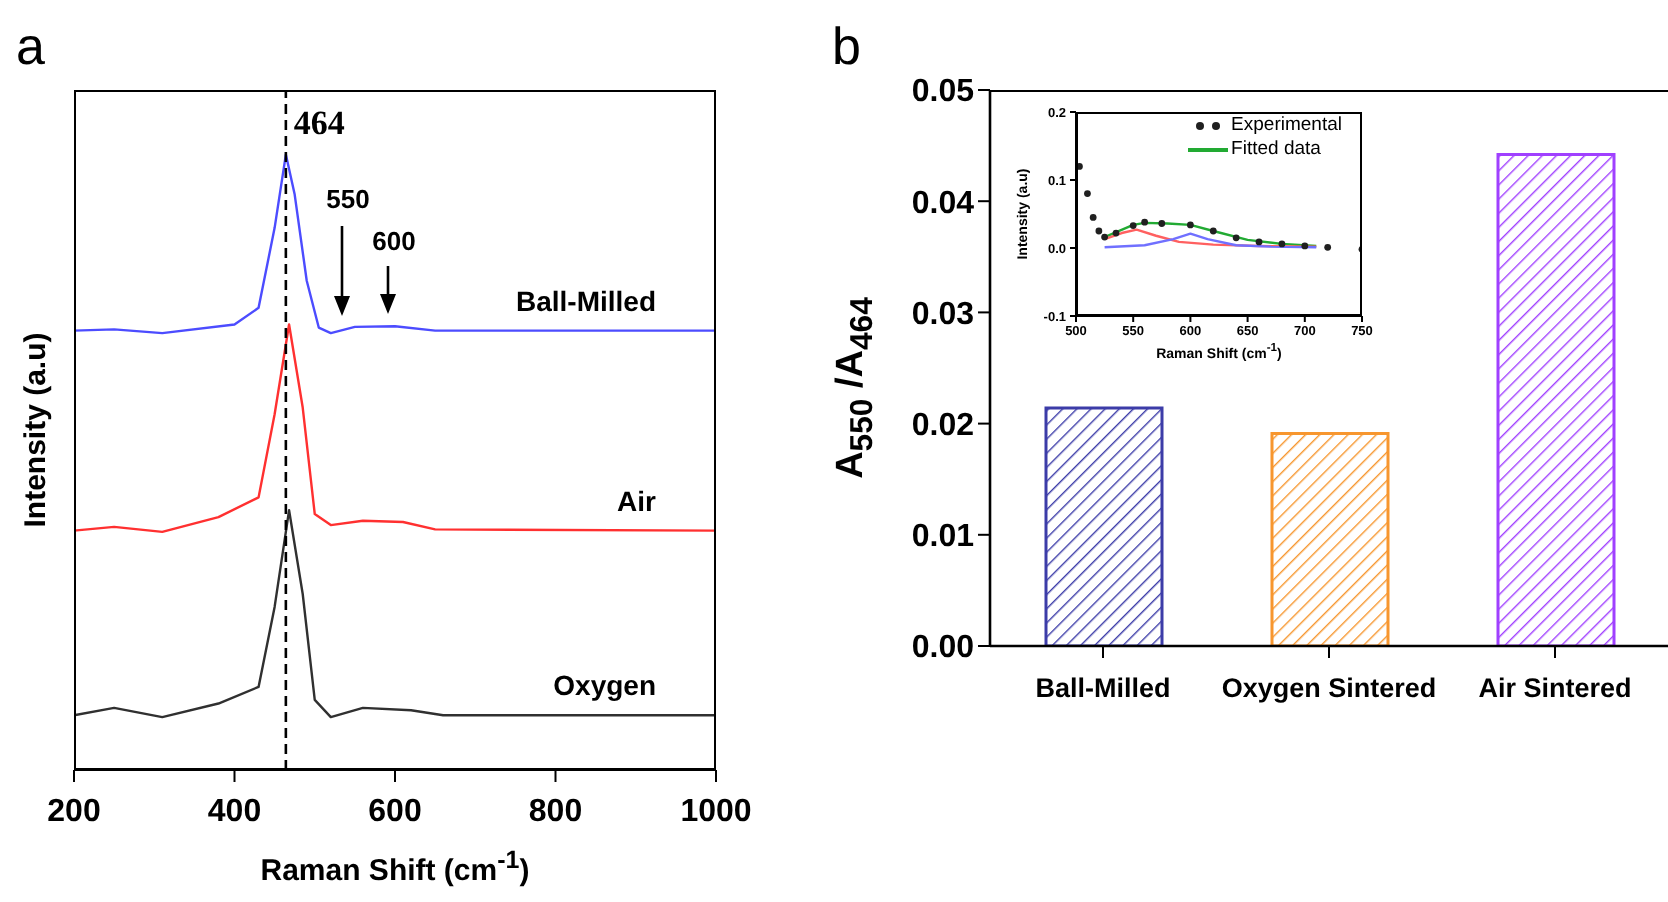 This screenshot has height=902, width=1668. What do you see at coordinates (234, 811) in the screenshot?
I see `x-tick-label: 400` at bounding box center [234, 811].